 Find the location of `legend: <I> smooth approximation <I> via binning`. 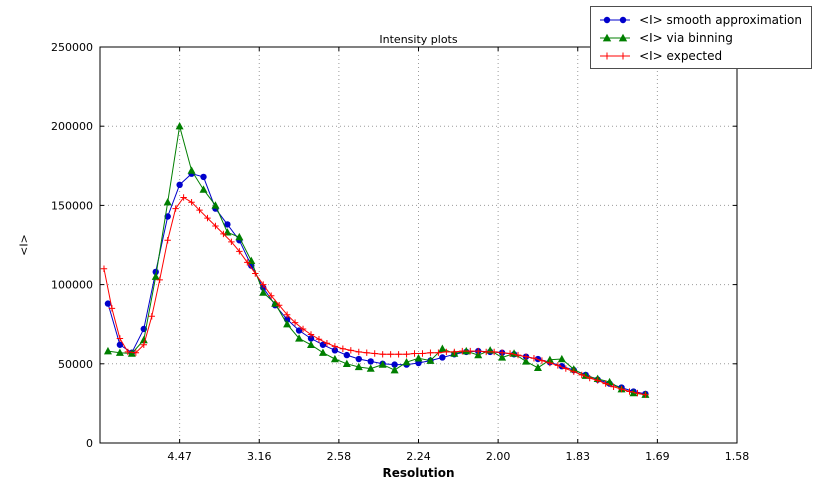

legend: <I> smooth approximation <I> via binning is located at coordinates (701, 37).